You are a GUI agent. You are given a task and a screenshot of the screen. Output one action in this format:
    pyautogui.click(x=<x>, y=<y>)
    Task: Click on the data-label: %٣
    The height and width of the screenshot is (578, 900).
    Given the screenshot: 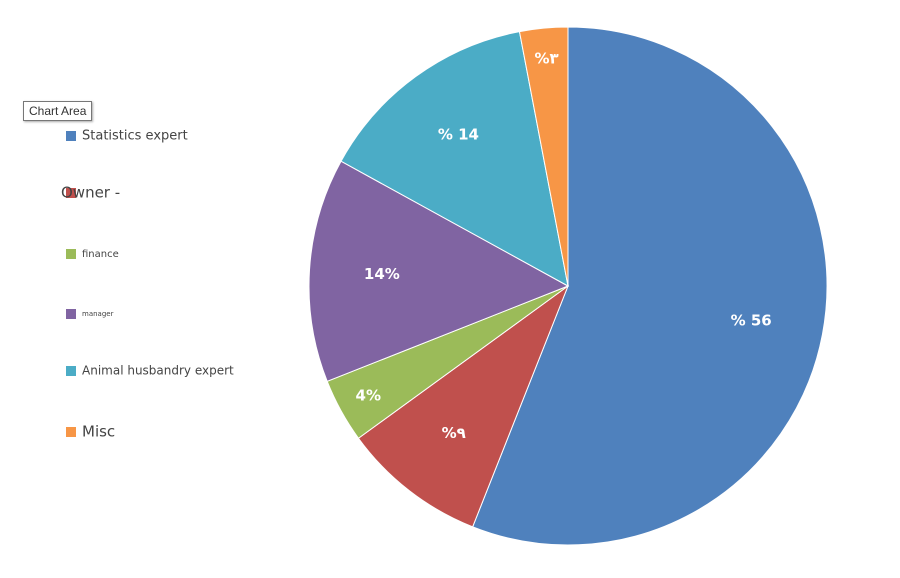 What is the action you would take?
    pyautogui.click(x=546, y=59)
    